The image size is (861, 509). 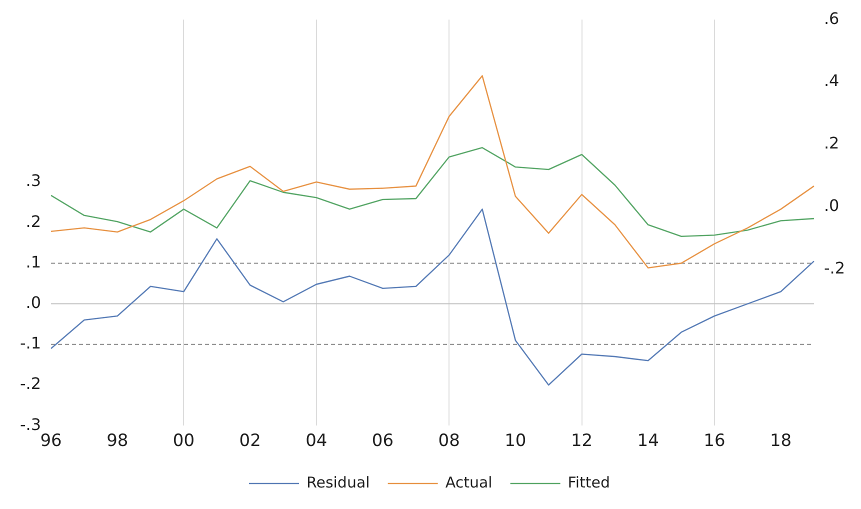 I want to click on y2-tick-label: .2, so click(x=832, y=143).